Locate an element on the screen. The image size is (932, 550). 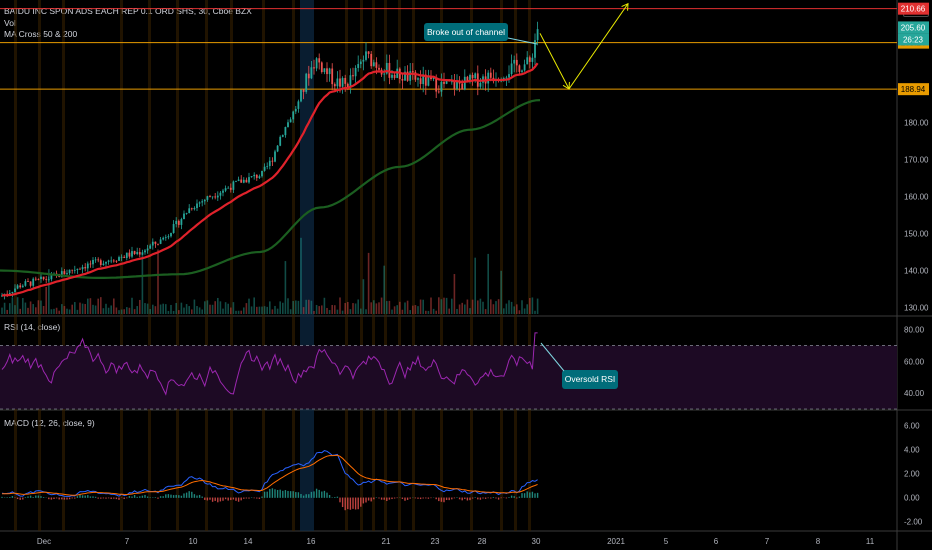
time-tick-label: Dec is located at coordinates (44, 541).